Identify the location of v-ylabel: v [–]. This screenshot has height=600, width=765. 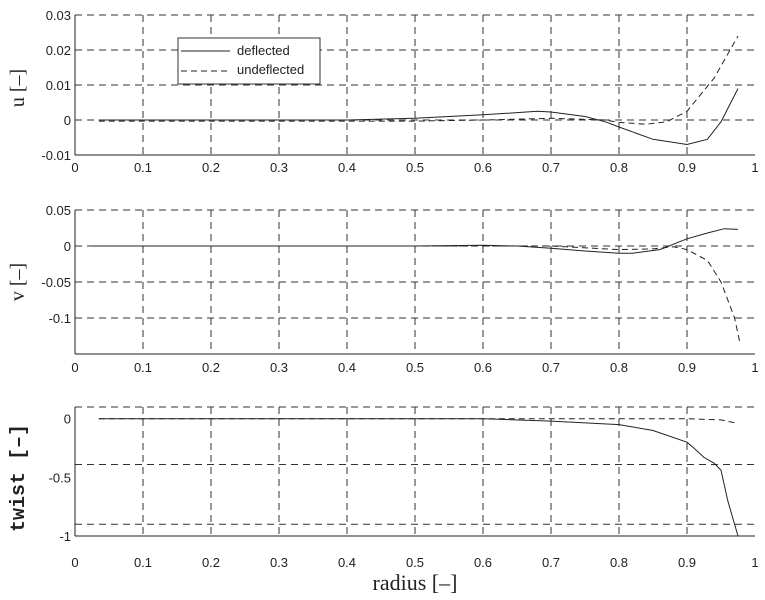
(18, 282).